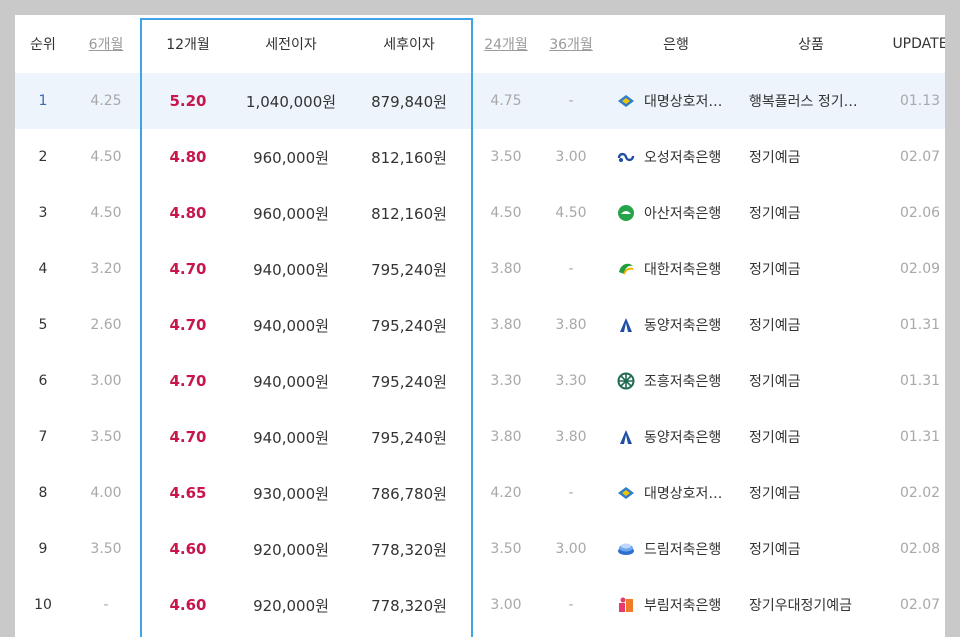 This screenshot has width=960, height=637. I want to click on product-cell: 장기우대정기예금, so click(811, 605).